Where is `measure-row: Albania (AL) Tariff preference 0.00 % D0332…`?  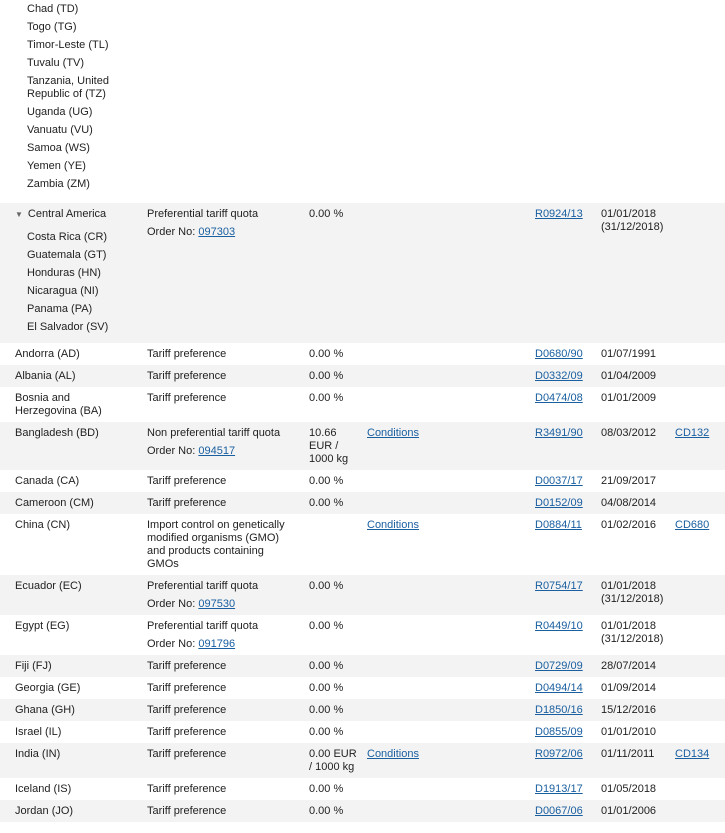 measure-row: Albania (AL) Tariff preference 0.00 % D0332… is located at coordinates (362, 376).